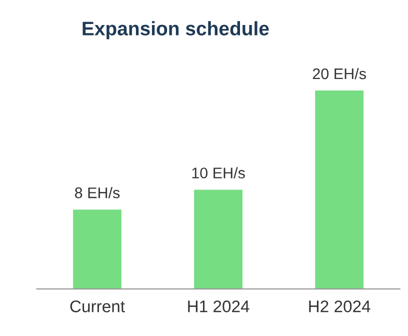 Image resolution: width=408 pixels, height=336 pixels. What do you see at coordinates (339, 306) in the screenshot?
I see `x-tick-label: H2 2024` at bounding box center [339, 306].